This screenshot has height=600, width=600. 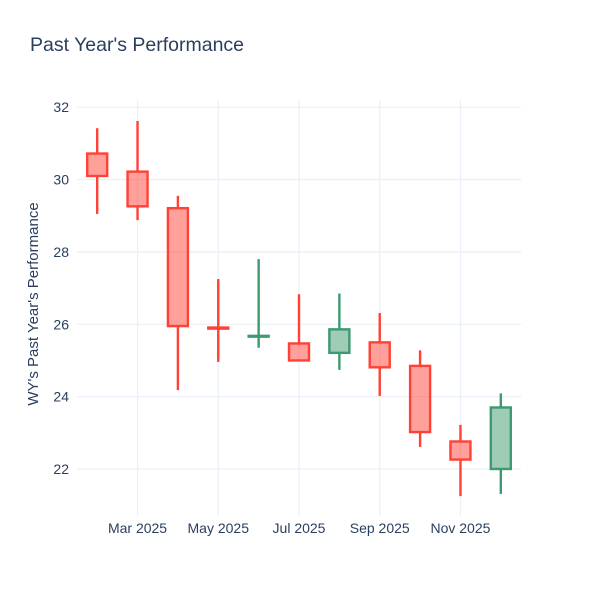 I want to click on x-tick-label: Nov 2025, so click(x=460, y=528).